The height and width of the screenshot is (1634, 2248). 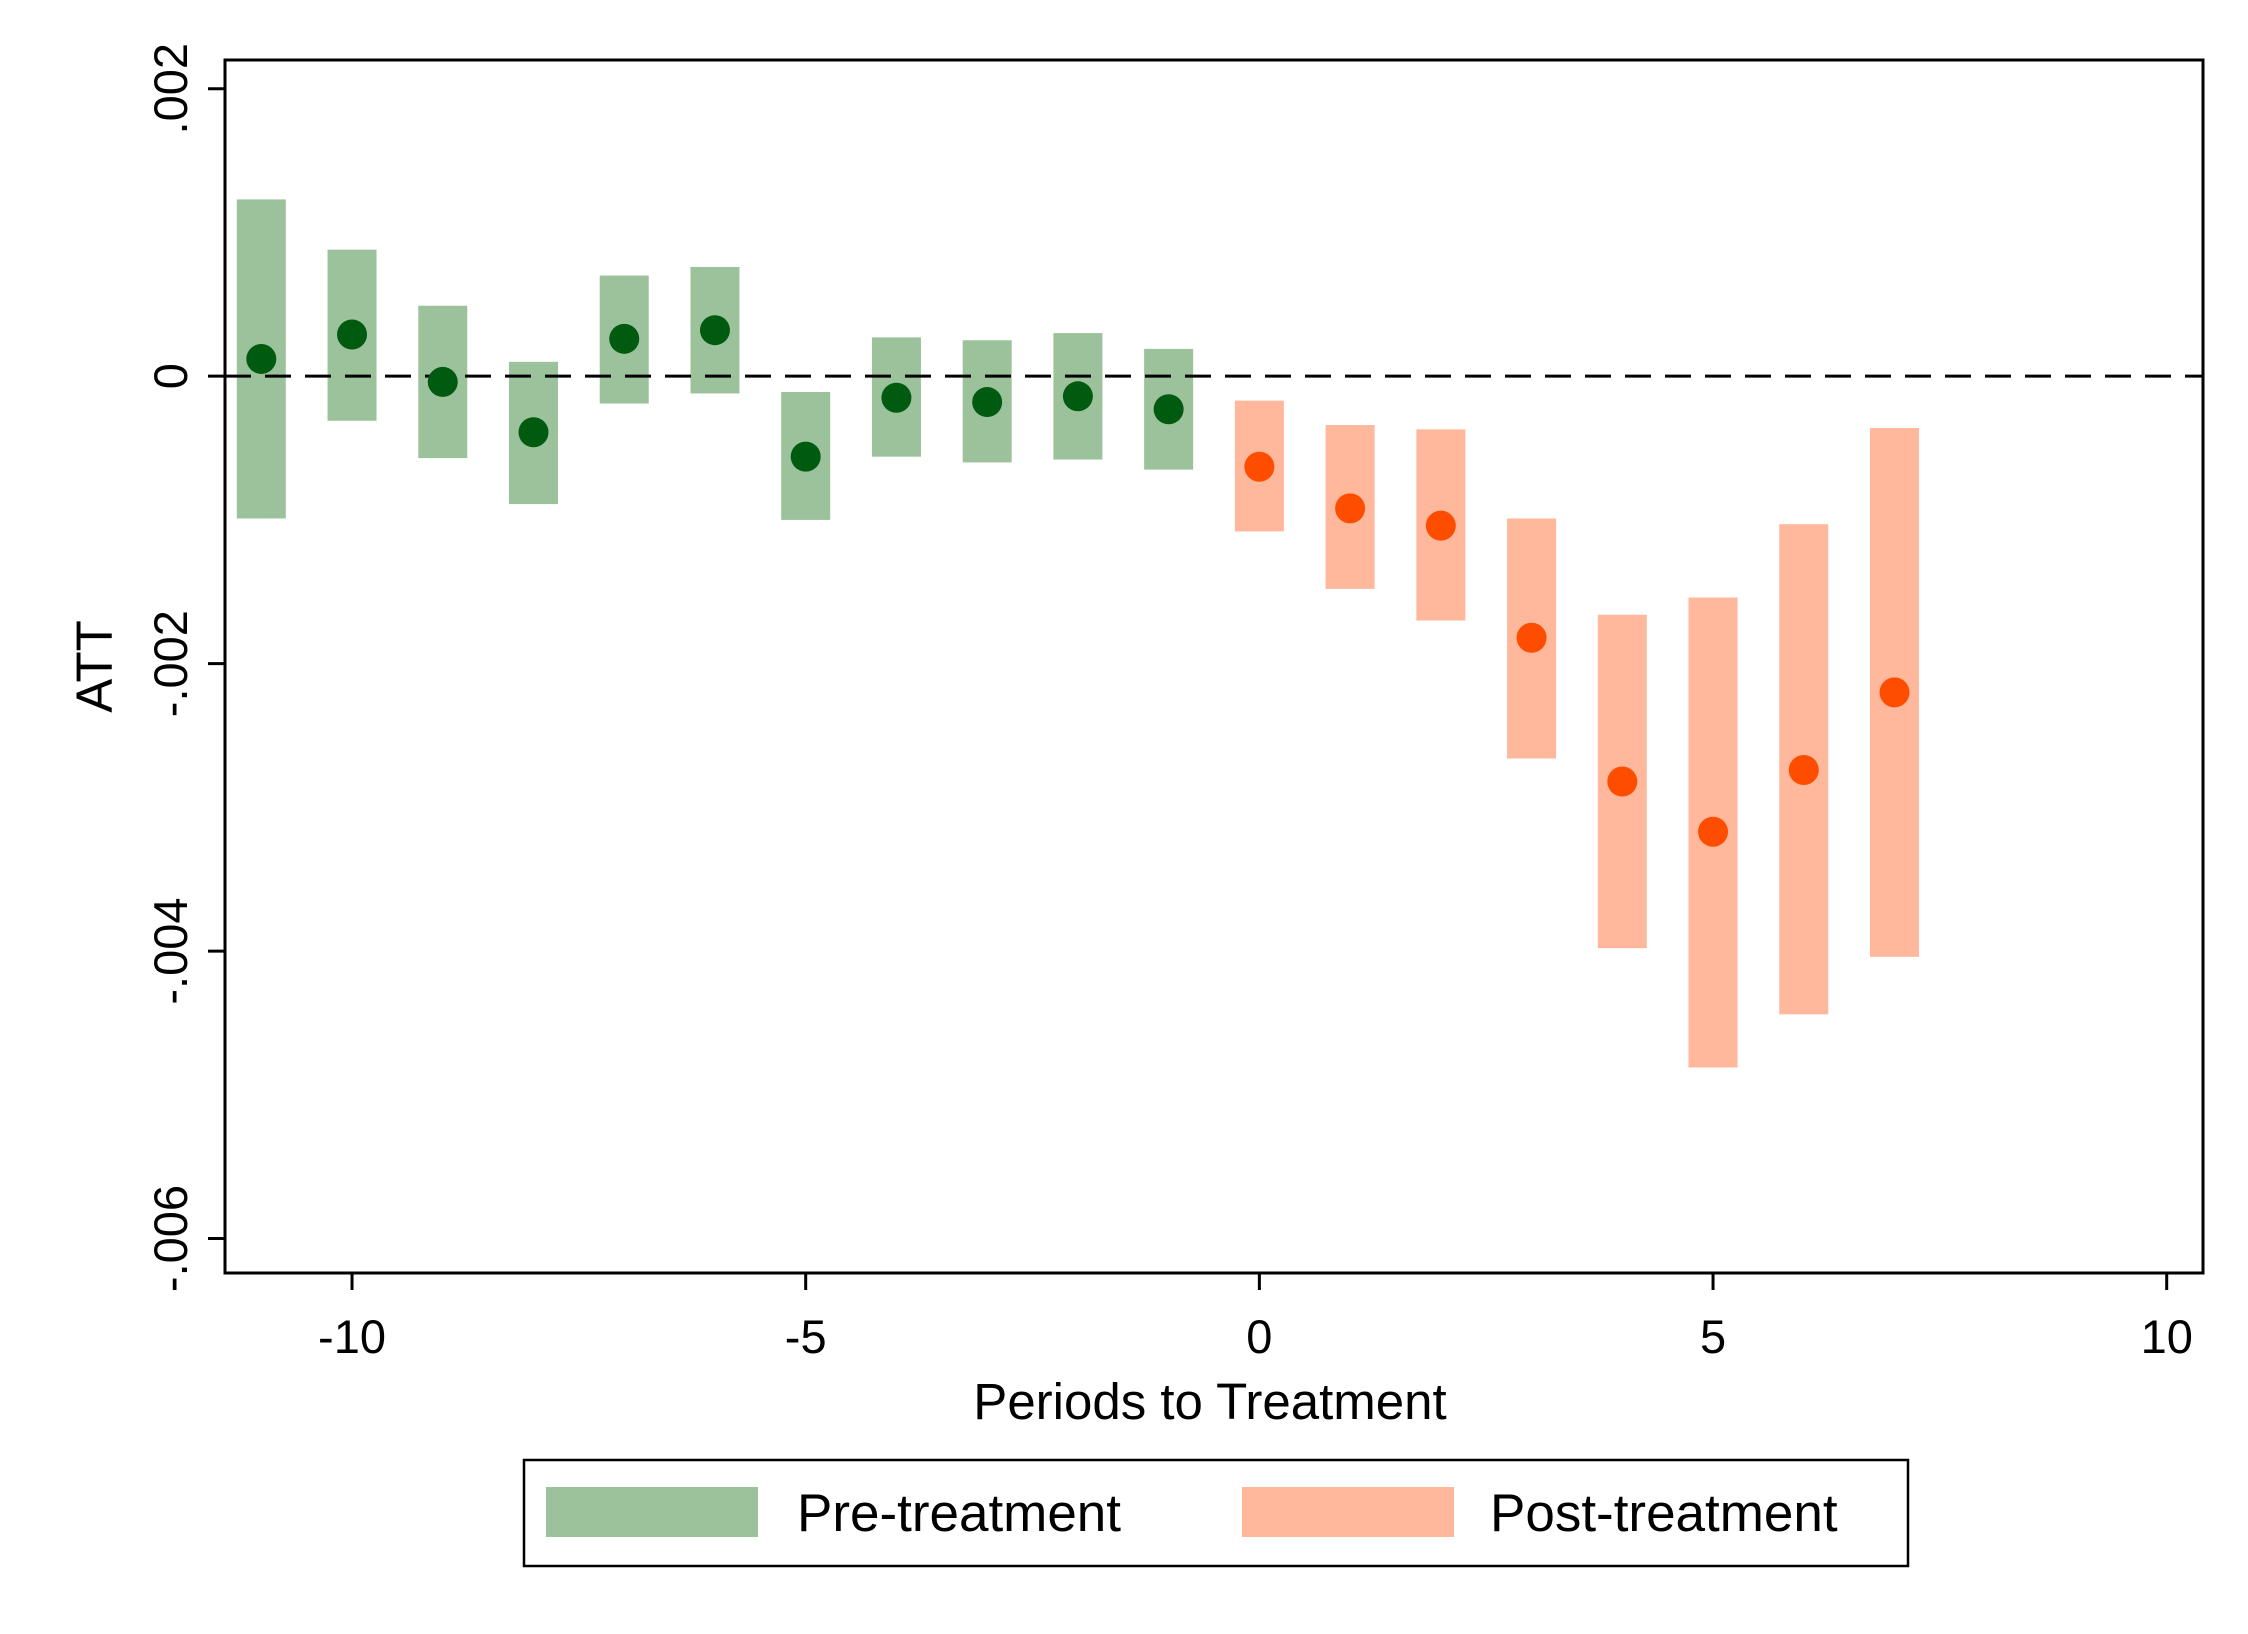 What do you see at coordinates (2167, 1336) in the screenshot?
I see `x-tick-label: 10` at bounding box center [2167, 1336].